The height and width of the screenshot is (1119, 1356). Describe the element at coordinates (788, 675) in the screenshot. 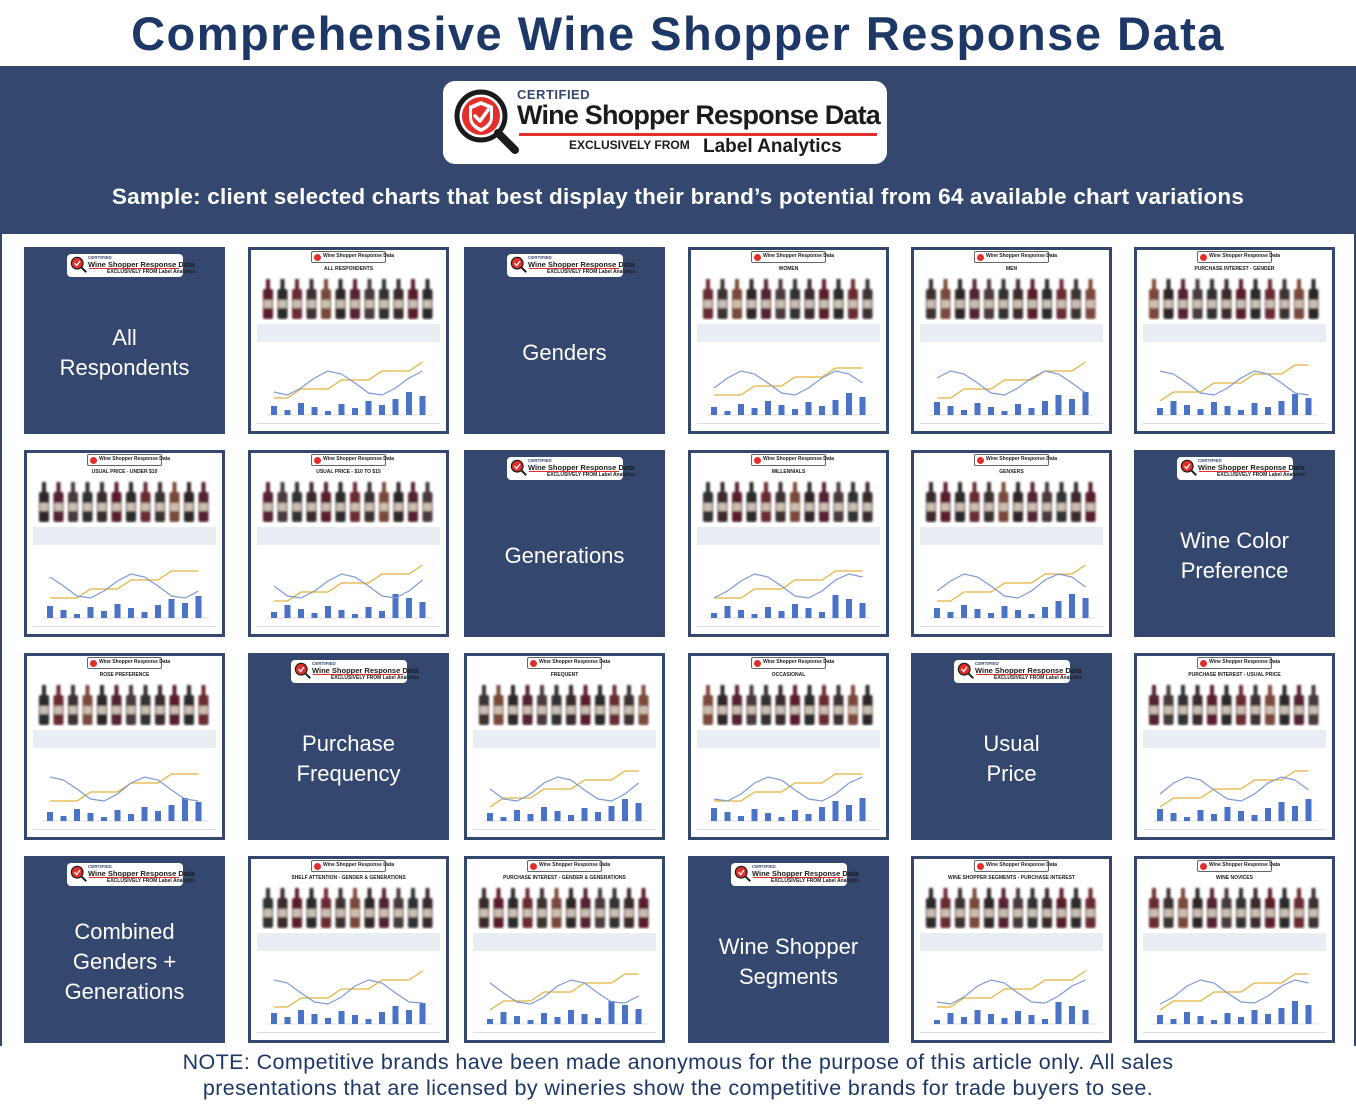

I see `chart-title: OCCASIONAL` at that location.